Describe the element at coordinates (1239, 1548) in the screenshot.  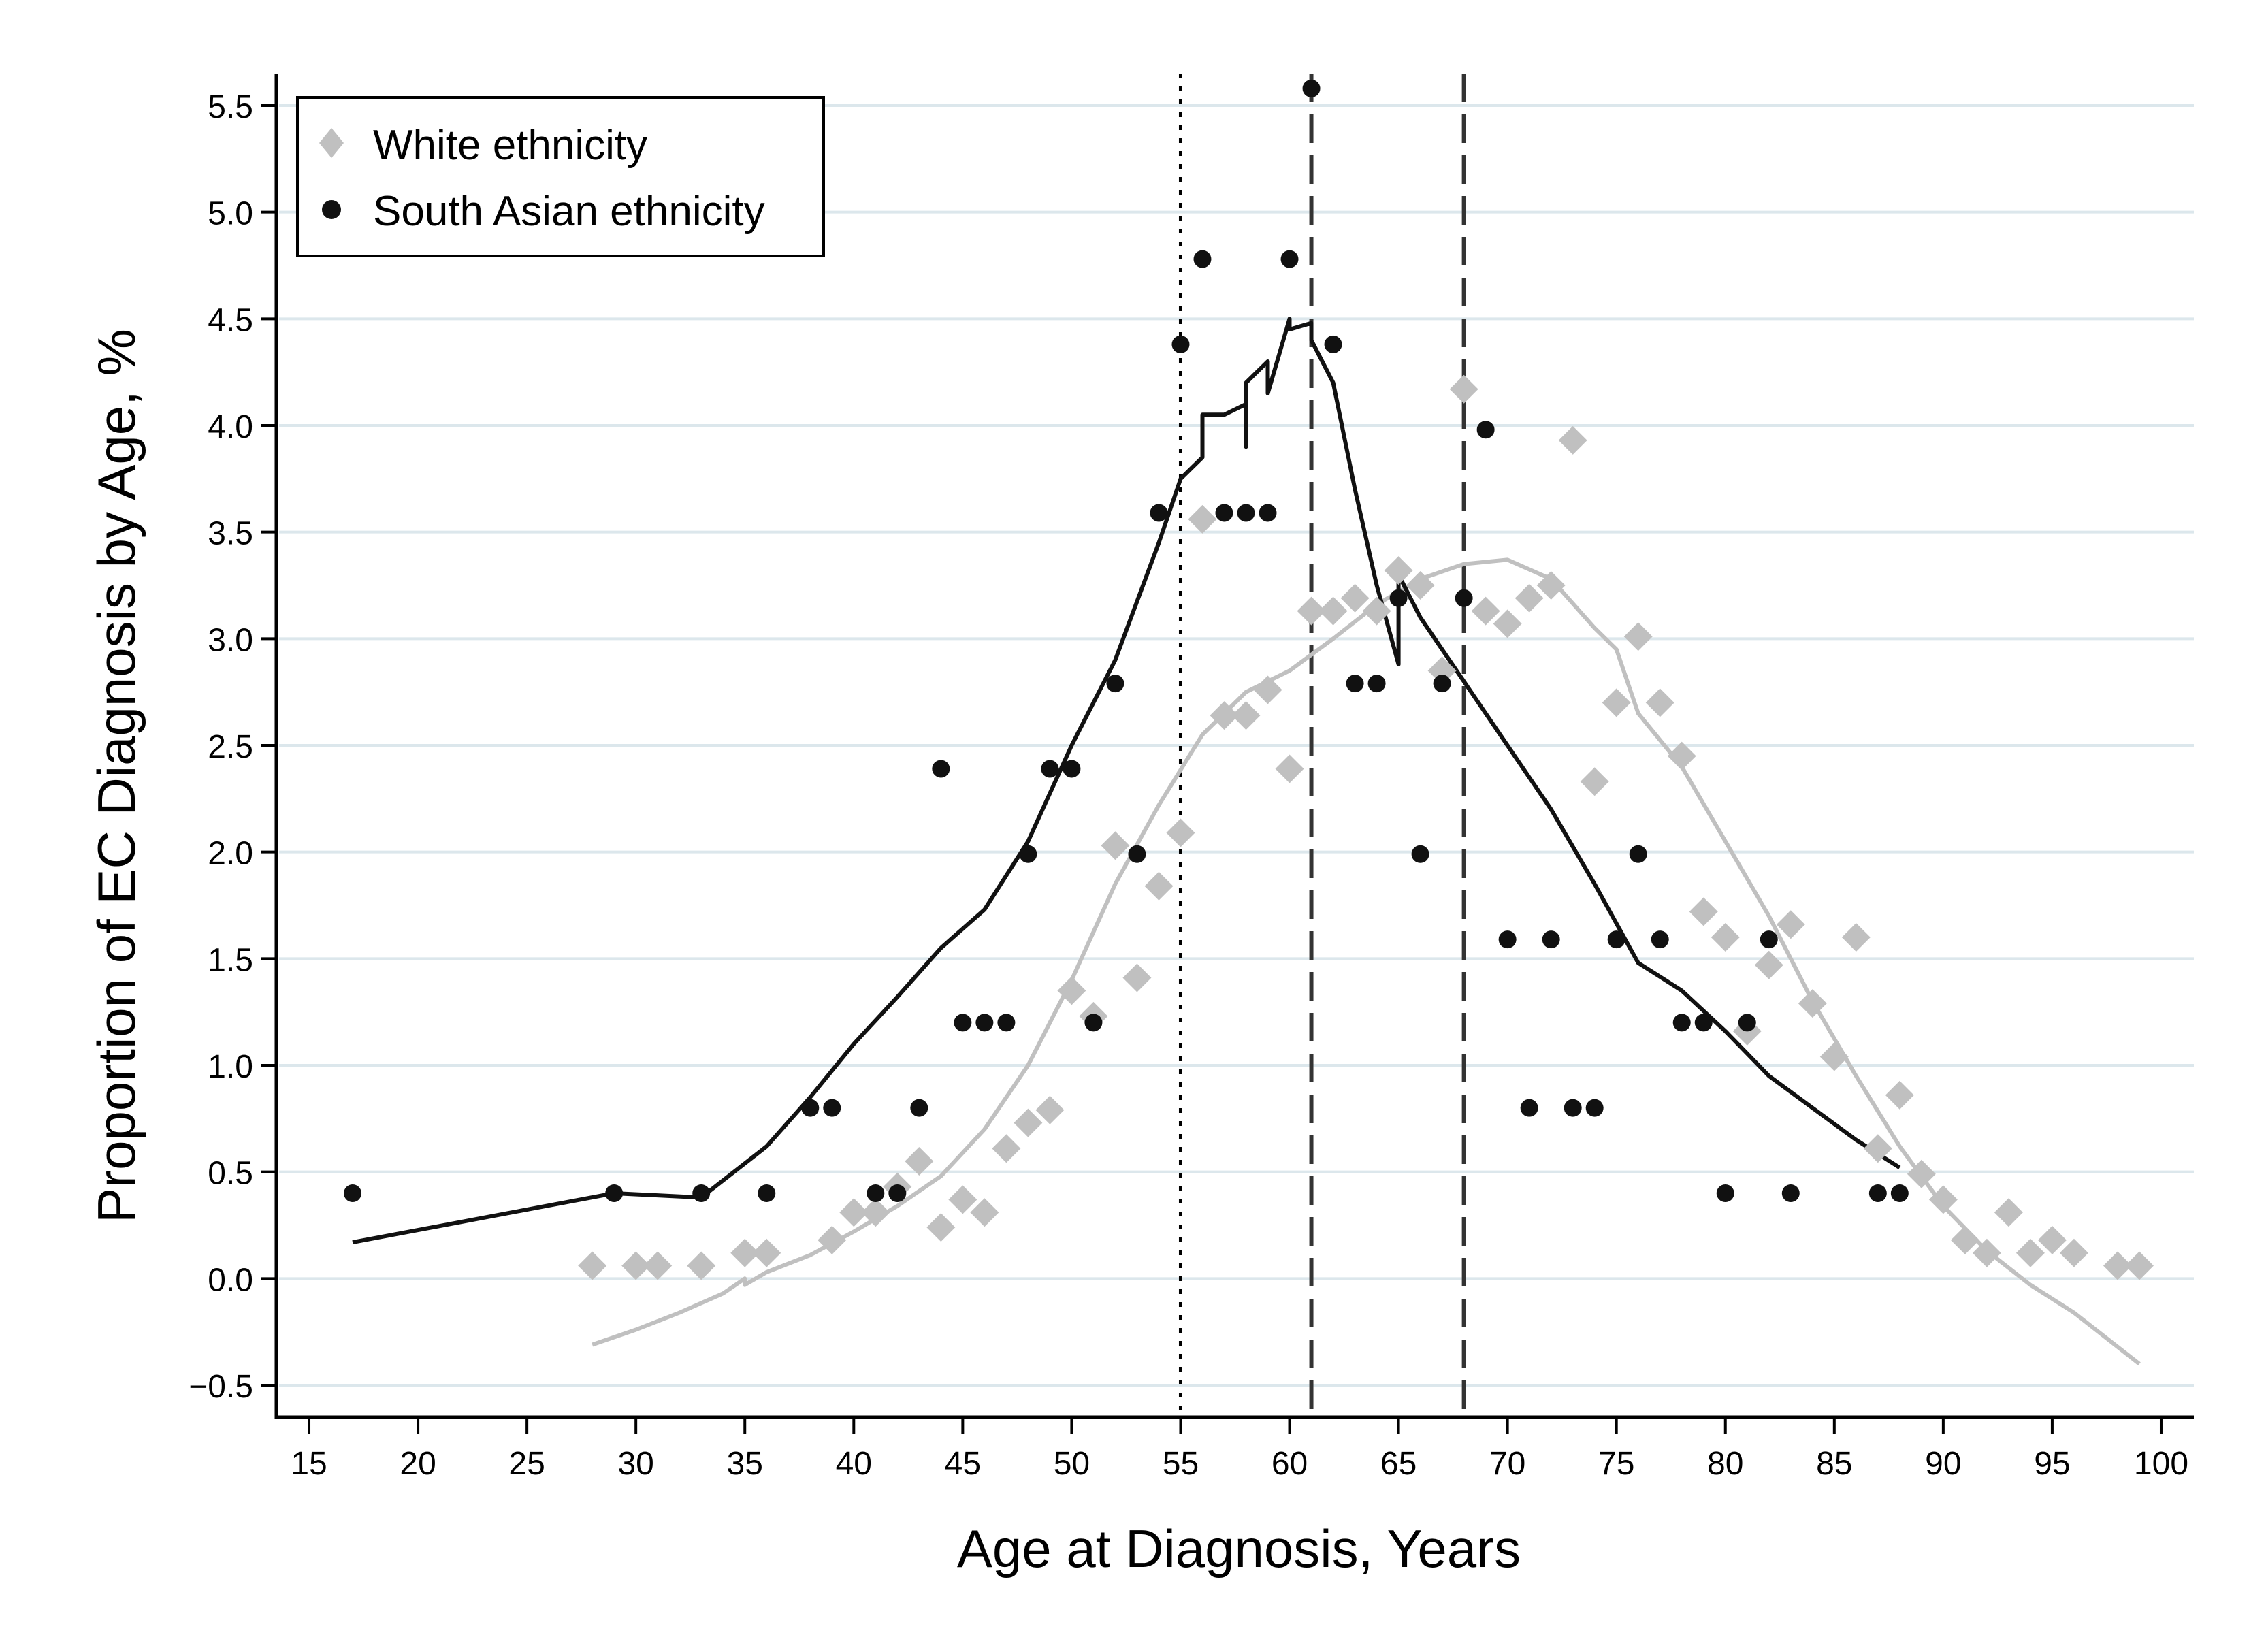
I see `x-axis-label: Age at Diagnosis, Years` at that location.